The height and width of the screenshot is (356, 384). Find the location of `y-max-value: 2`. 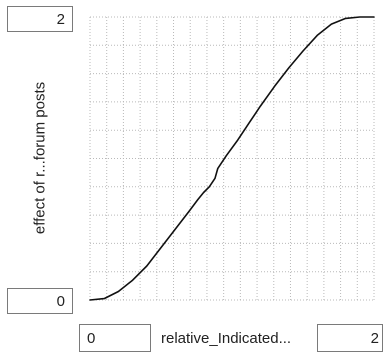

y-max-value: 2 is located at coordinates (60, 19).